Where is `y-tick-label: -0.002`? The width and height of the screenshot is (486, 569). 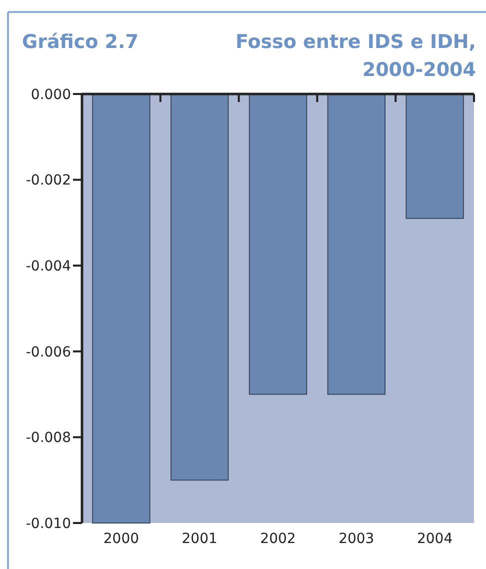
y-tick-label: -0.002 is located at coordinates (48, 180).